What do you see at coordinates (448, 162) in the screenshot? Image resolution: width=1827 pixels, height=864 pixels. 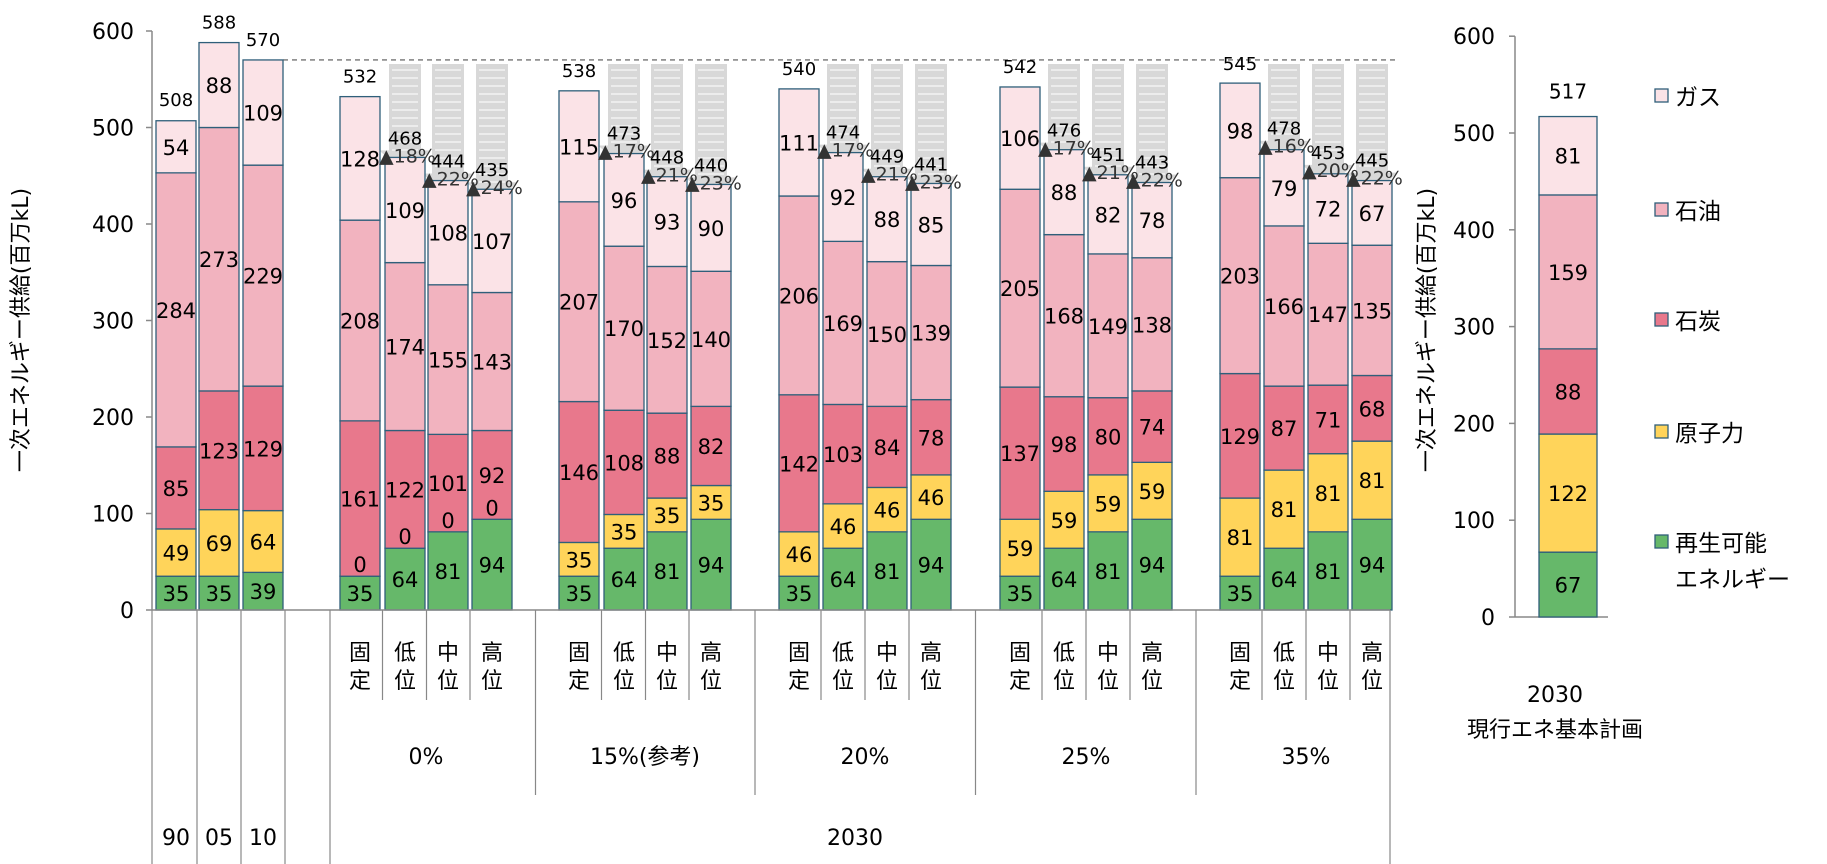 I see `total-label: 444` at bounding box center [448, 162].